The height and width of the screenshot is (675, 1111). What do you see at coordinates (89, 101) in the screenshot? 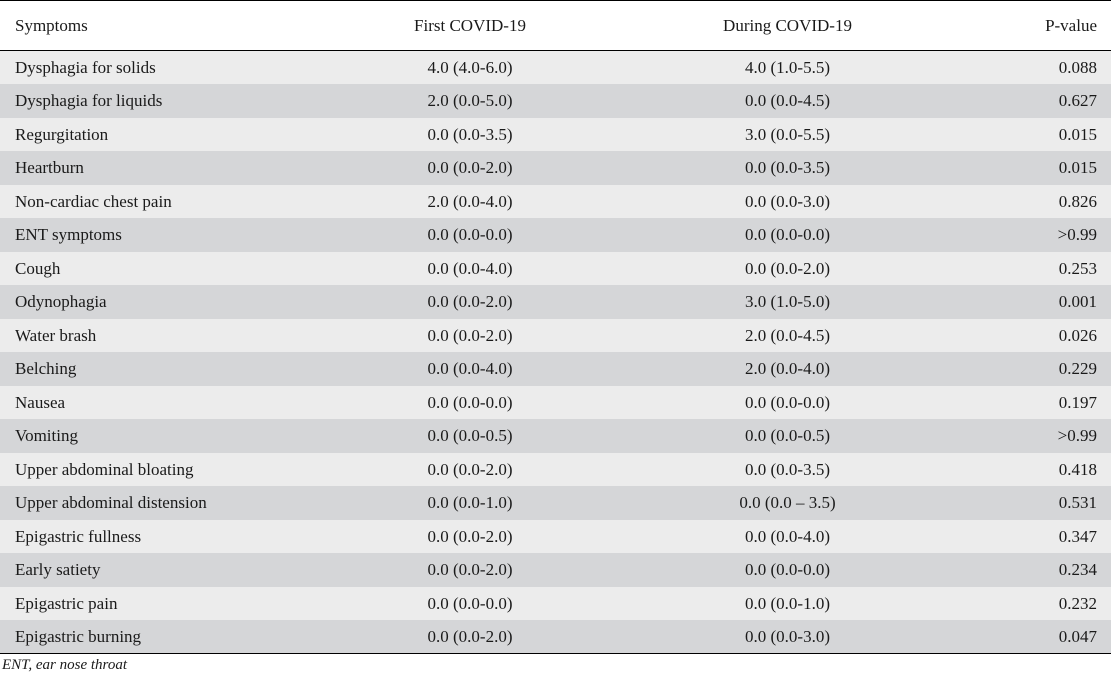
I see `cell-symptom: Dysphagia for liquids` at bounding box center [89, 101].